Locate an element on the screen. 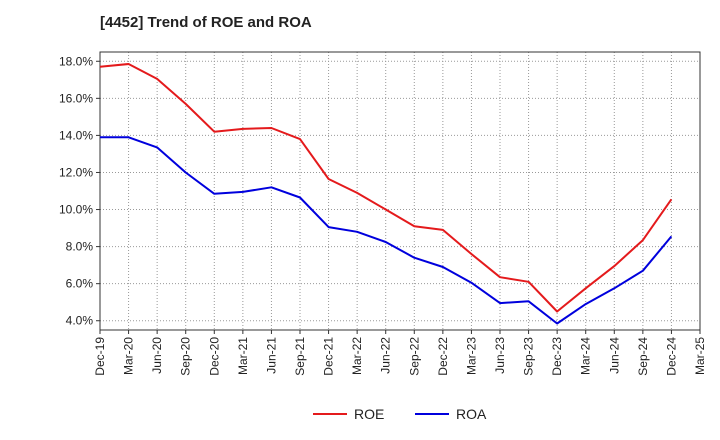  y-tick-label: 16.0% is located at coordinates (76, 98).